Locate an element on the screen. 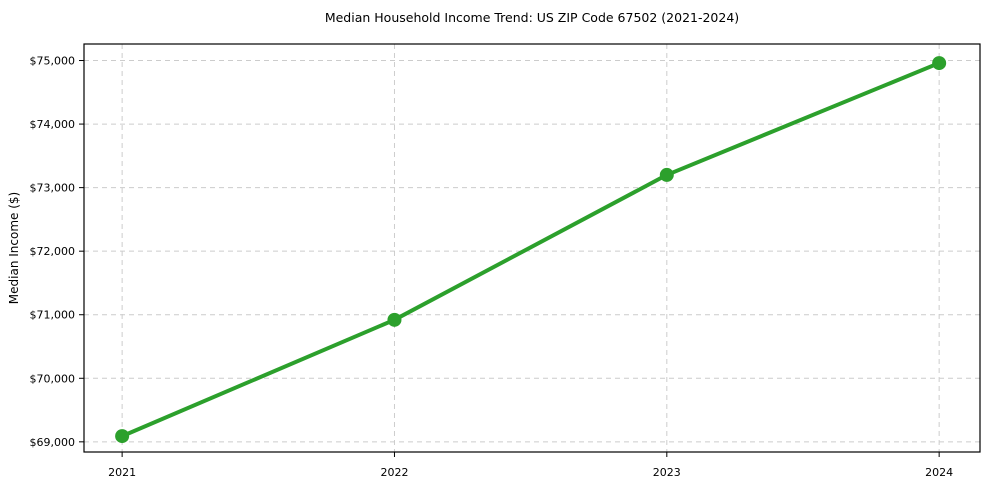 The height and width of the screenshot is (490, 989). y-tick-label: $75,000 is located at coordinates (53, 61).